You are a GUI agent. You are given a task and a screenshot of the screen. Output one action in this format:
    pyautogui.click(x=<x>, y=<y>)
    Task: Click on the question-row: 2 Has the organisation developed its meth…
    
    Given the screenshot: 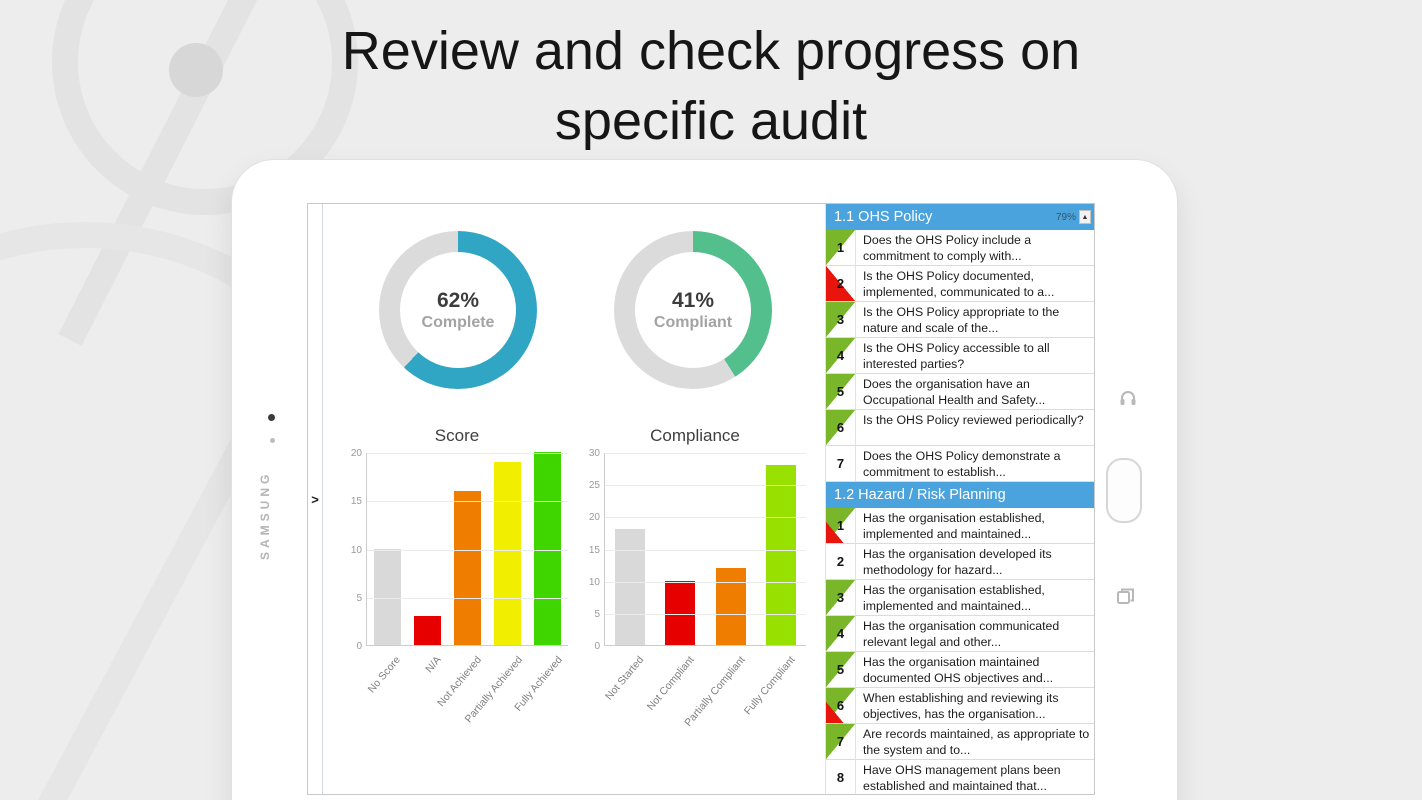 What is the action you would take?
    pyautogui.click(x=960, y=562)
    